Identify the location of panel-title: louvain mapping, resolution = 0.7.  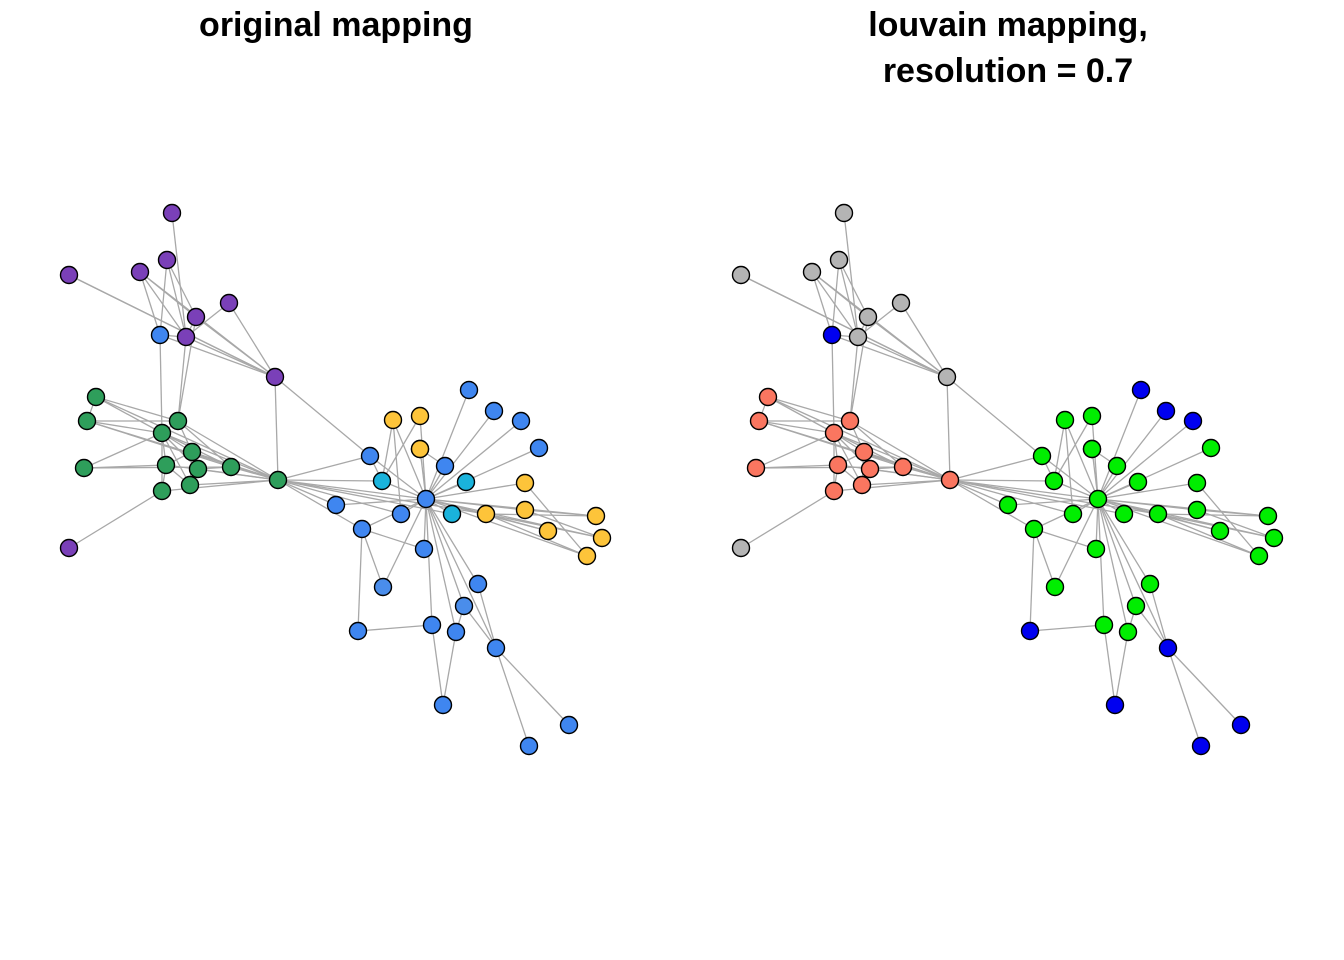
(1008, 48).